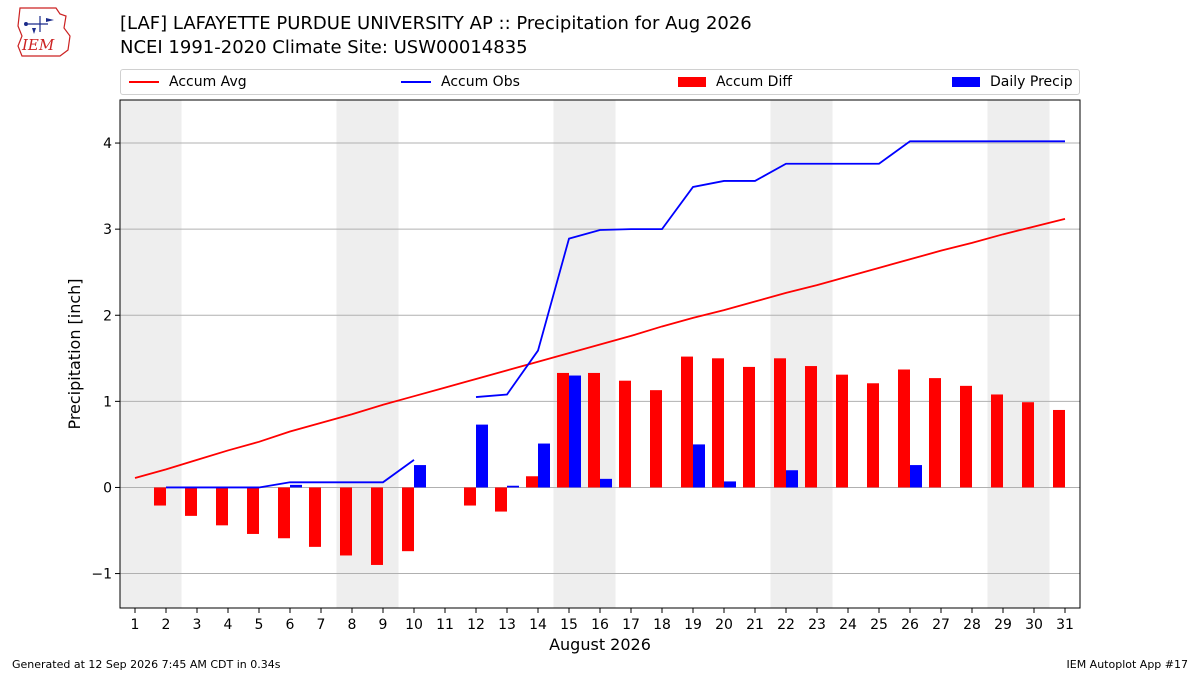 This screenshot has width=1200, height=675. What do you see at coordinates (692, 82) in the screenshot?
I see `legend-swatch-accum-diff` at bounding box center [692, 82].